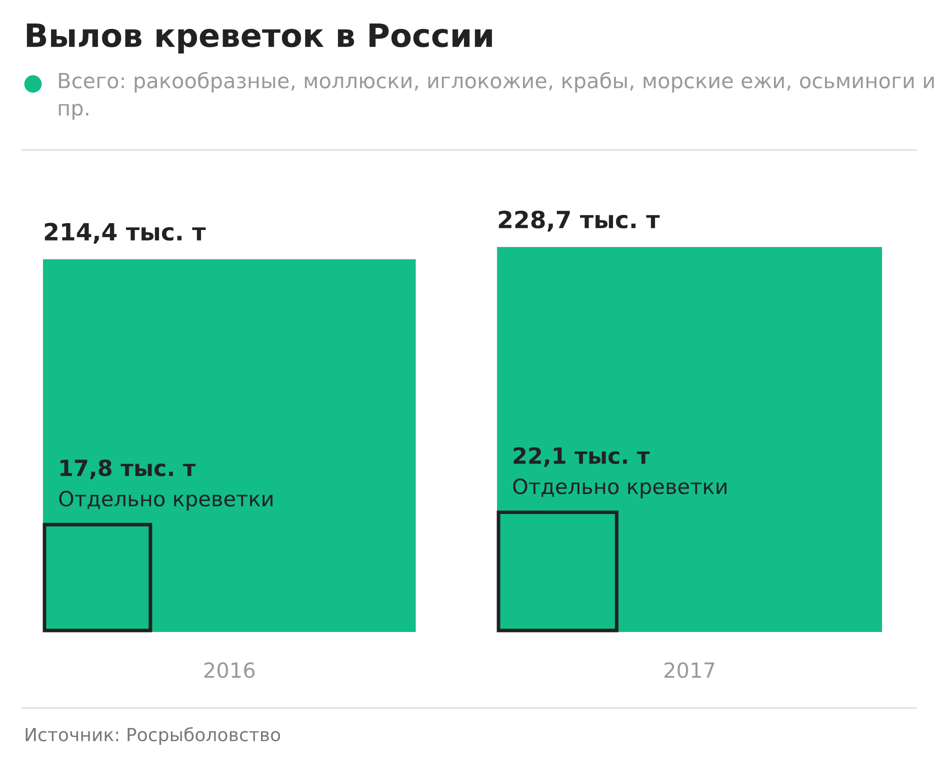 The height and width of the screenshot is (760, 945). I want to click on text: Отдельно креветки, so click(165, 500).